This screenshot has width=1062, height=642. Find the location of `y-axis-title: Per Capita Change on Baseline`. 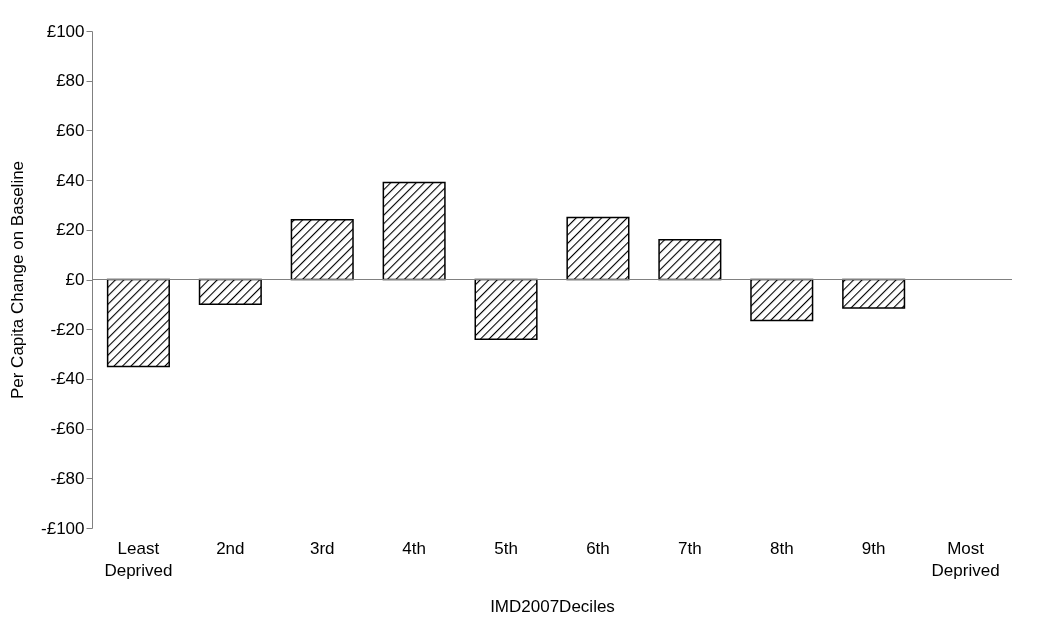

y-axis-title: Per Capita Change on Baseline is located at coordinates (18, 280).